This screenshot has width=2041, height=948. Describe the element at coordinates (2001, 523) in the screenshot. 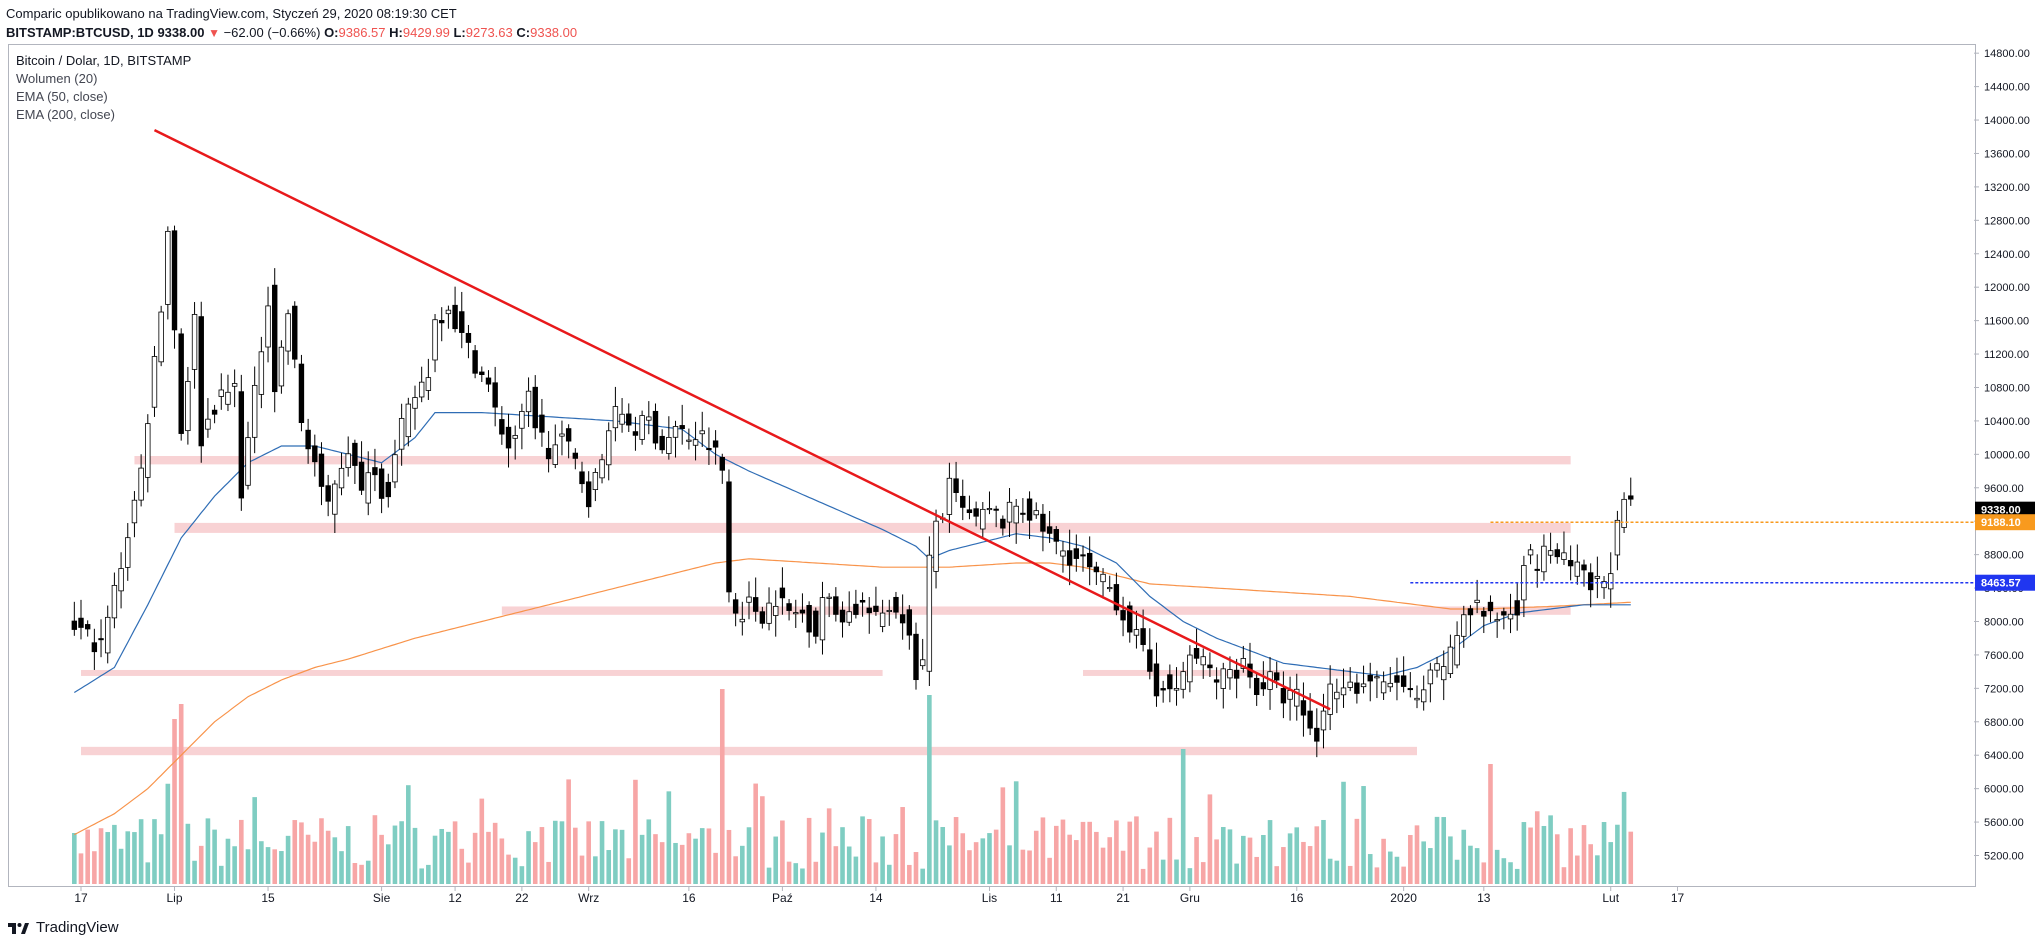

I see `price-label-text: 9188.10` at that location.